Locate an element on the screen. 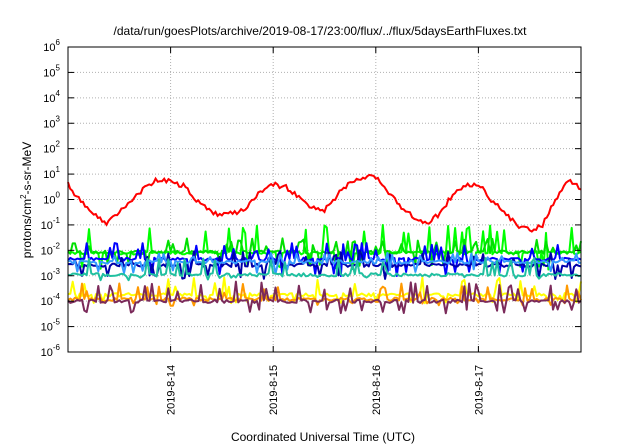  y-tick-exponent: 4 is located at coordinates (58, 93).